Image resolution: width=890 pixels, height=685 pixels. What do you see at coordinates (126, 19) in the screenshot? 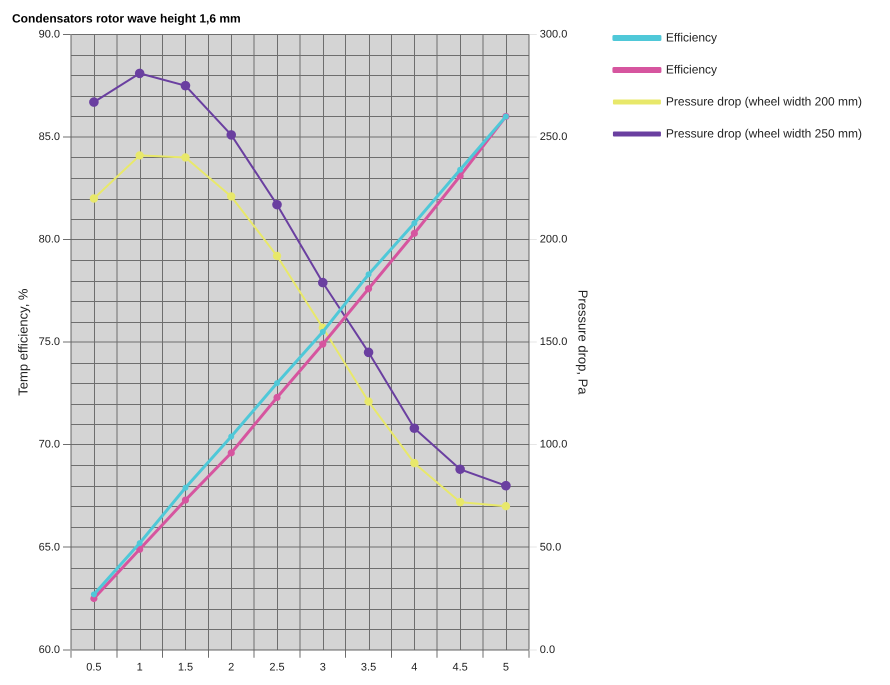
I see `chart-title: Condensators rotor wave height 1,6 mm` at bounding box center [126, 19].